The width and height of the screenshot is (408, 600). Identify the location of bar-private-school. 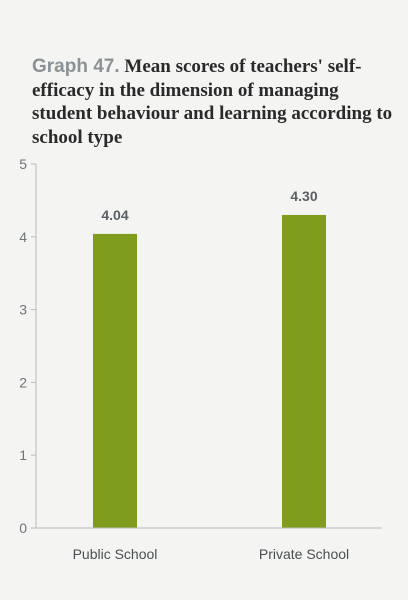
(304, 371).